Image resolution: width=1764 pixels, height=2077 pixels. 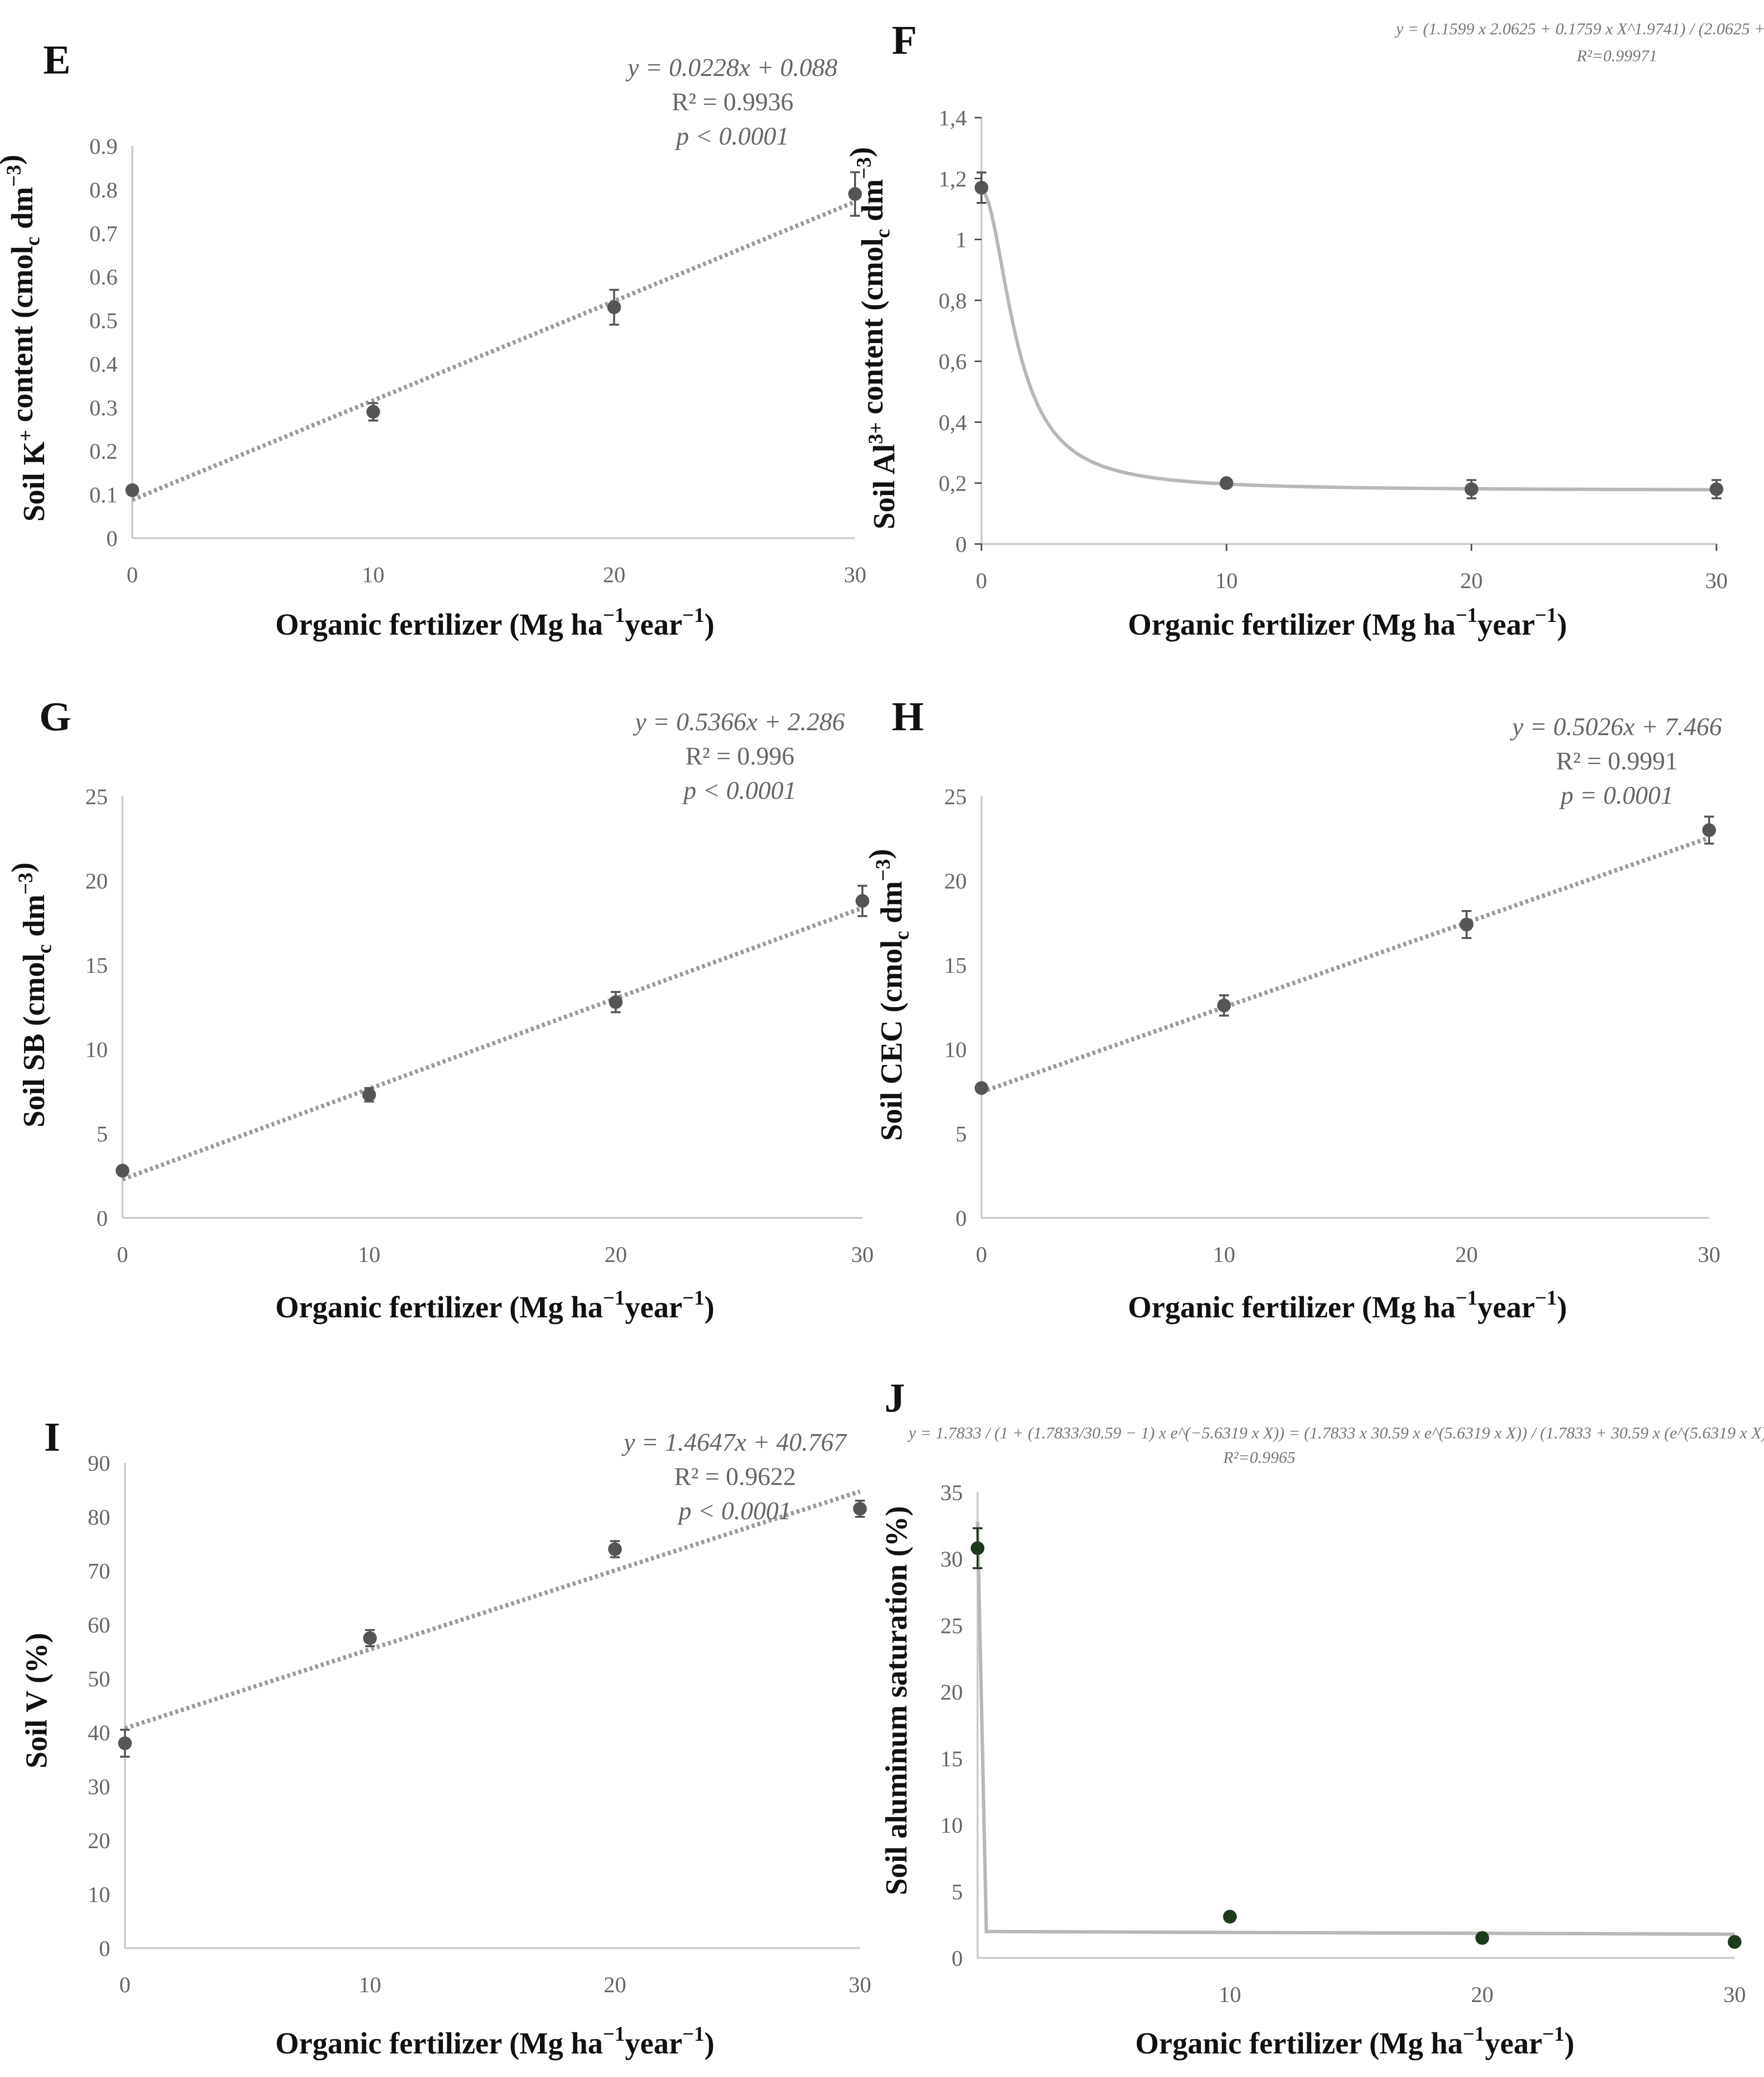 What do you see at coordinates (36, 1701) in the screenshot?
I see `y-axis-label: Soil V (%)` at bounding box center [36, 1701].